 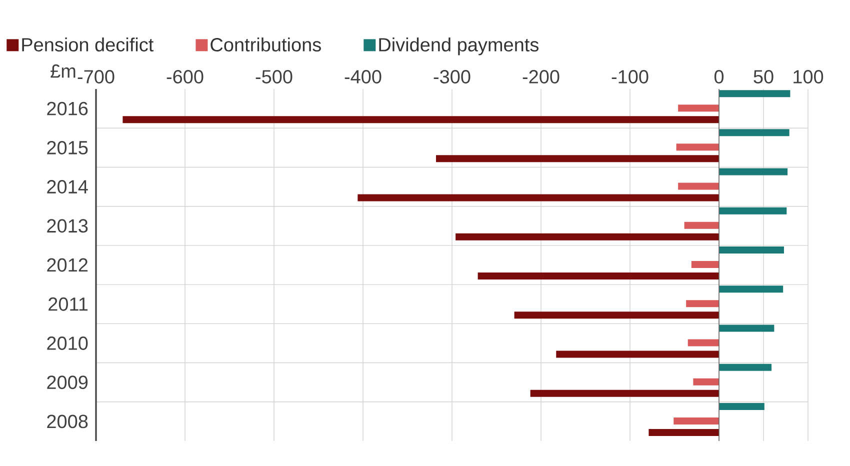 What do you see at coordinates (67, 343) in the screenshot?
I see `y-tick-label: 2010` at bounding box center [67, 343].